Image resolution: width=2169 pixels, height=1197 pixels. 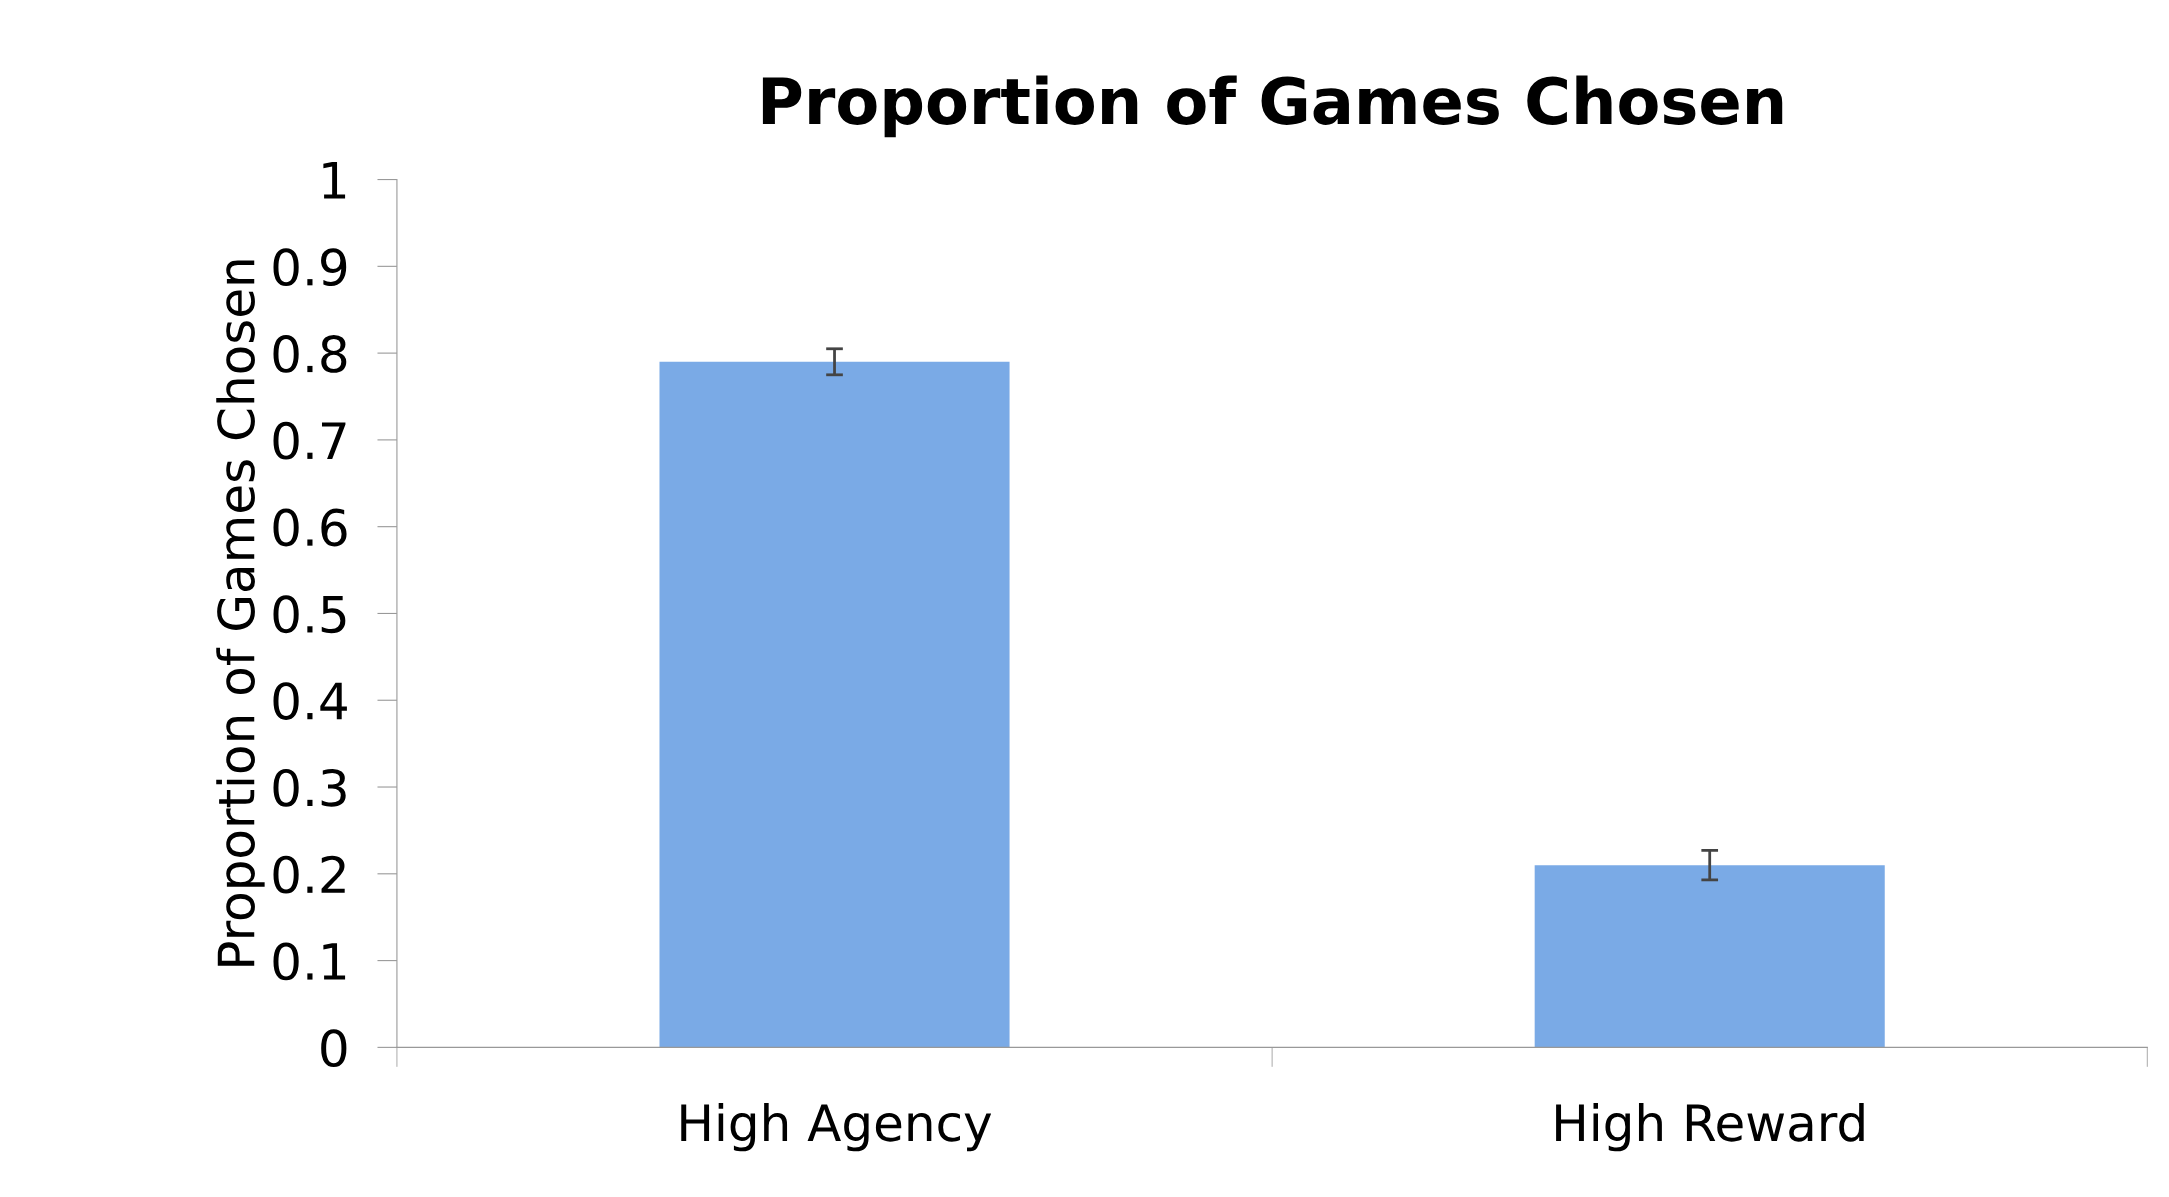 I want to click on y-tick-label: 0.4, so click(x=310, y=701).